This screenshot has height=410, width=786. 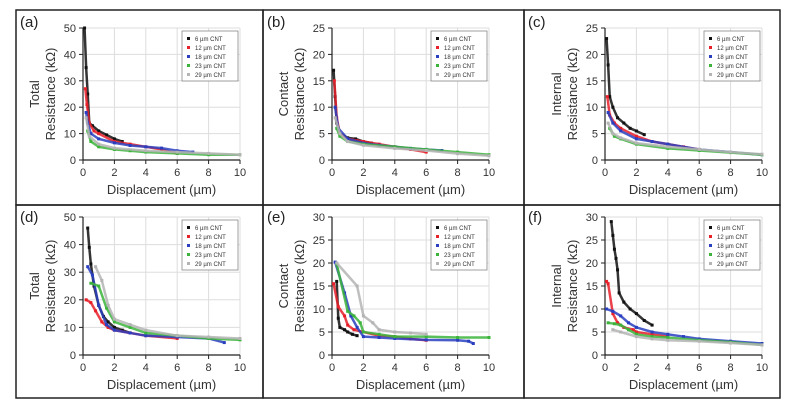 What do you see at coordinates (83, 173) in the screenshot?
I see `x-tick-label: 0` at bounding box center [83, 173].